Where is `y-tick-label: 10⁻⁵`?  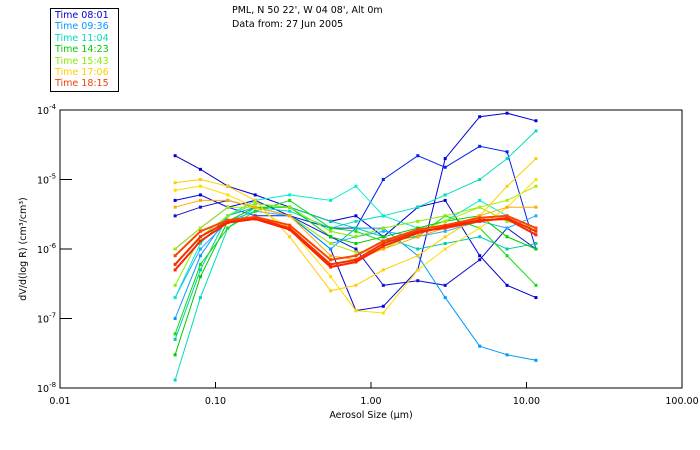 y-tick-label: 10⁻⁵ is located at coordinates (46, 180).